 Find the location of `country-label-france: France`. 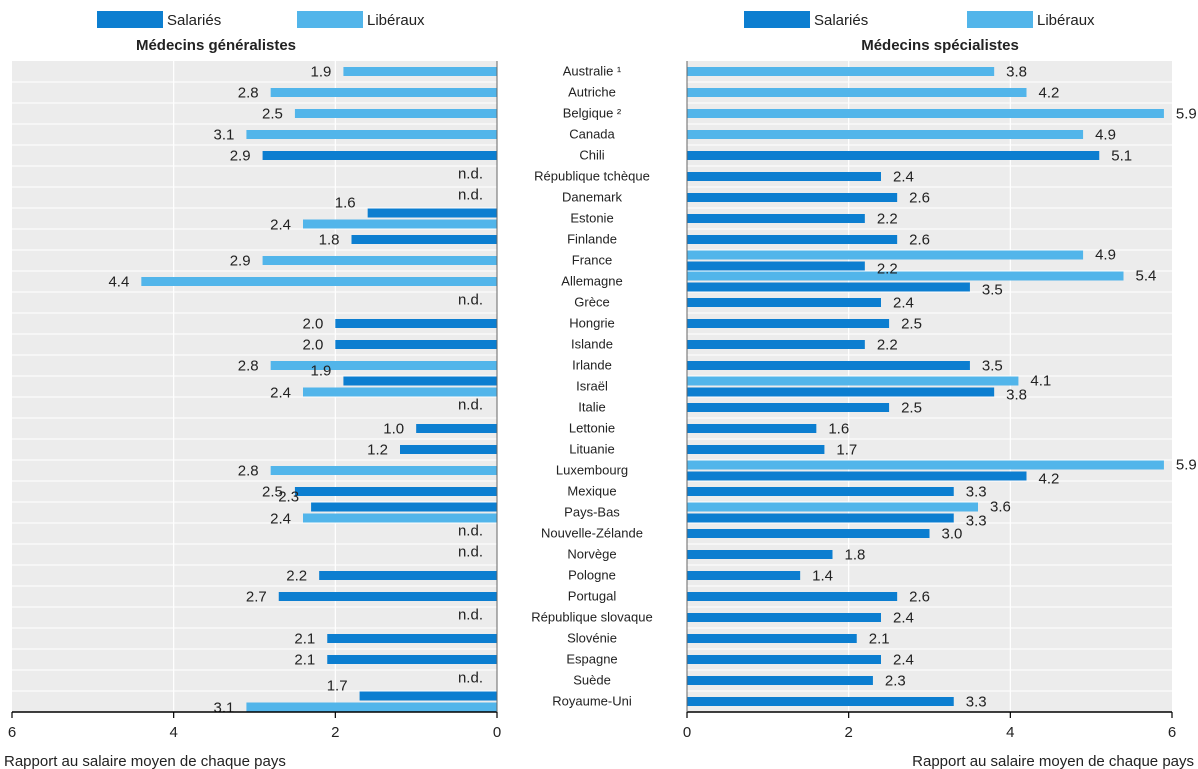

country-label-france: France is located at coordinates (592, 260).